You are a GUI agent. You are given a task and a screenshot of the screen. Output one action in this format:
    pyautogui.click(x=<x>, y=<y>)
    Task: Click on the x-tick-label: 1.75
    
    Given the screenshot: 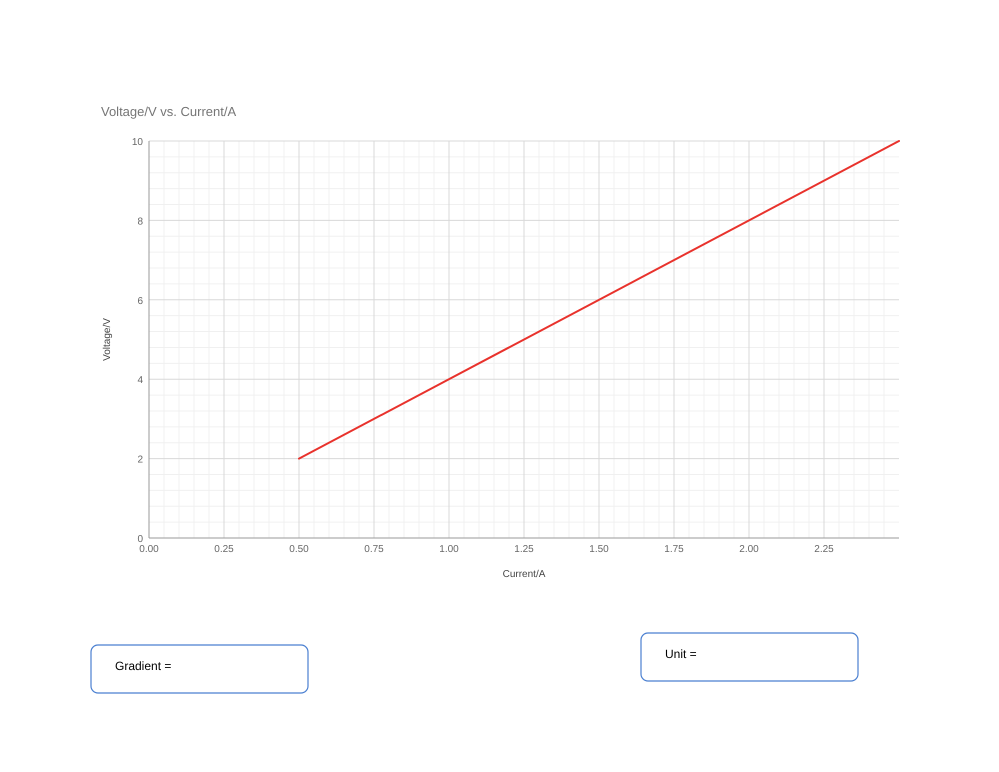 What is the action you would take?
    pyautogui.click(x=674, y=549)
    